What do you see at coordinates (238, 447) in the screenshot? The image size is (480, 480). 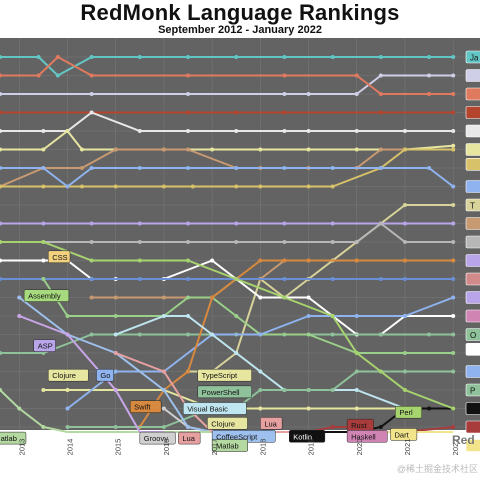 I see `x-axis-ticks: 2013 2014 2015 2016 2017 2018 2019 2020 2021 2022` at bounding box center [238, 447].